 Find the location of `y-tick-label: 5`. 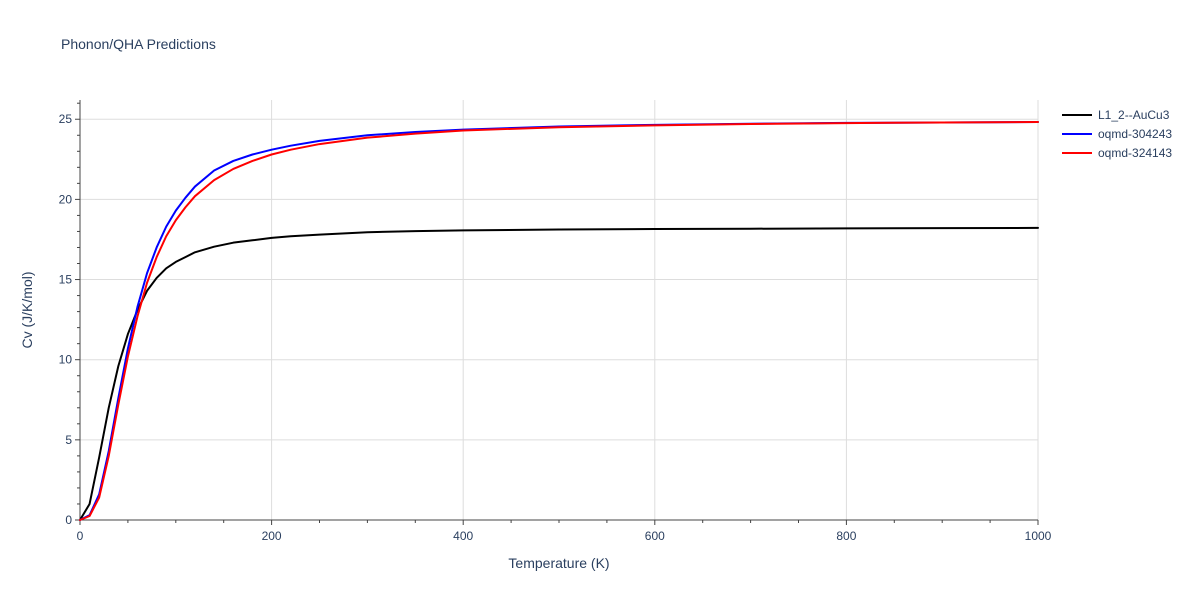

y-tick-label: 5 is located at coordinates (68, 440).